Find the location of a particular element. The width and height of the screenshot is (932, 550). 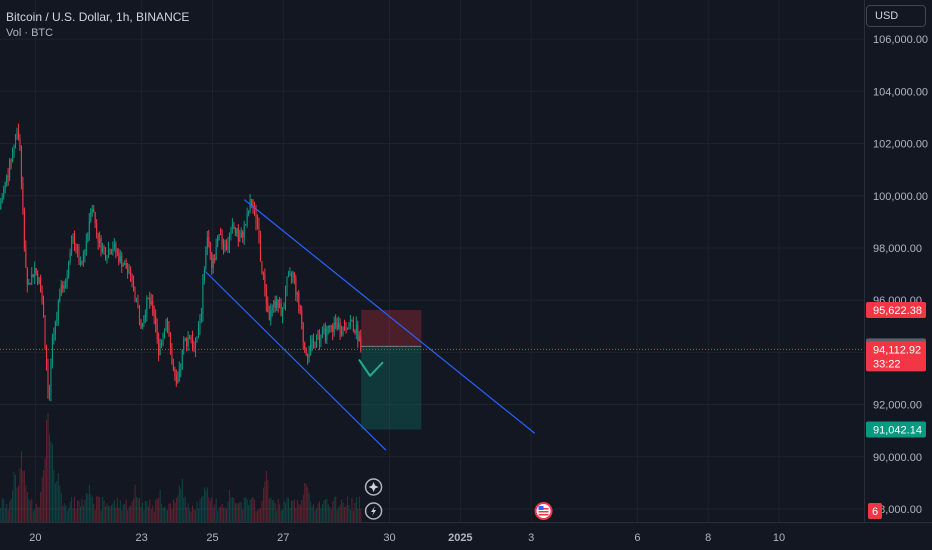

price-tick-label: 90,000.00 is located at coordinates (897, 458).